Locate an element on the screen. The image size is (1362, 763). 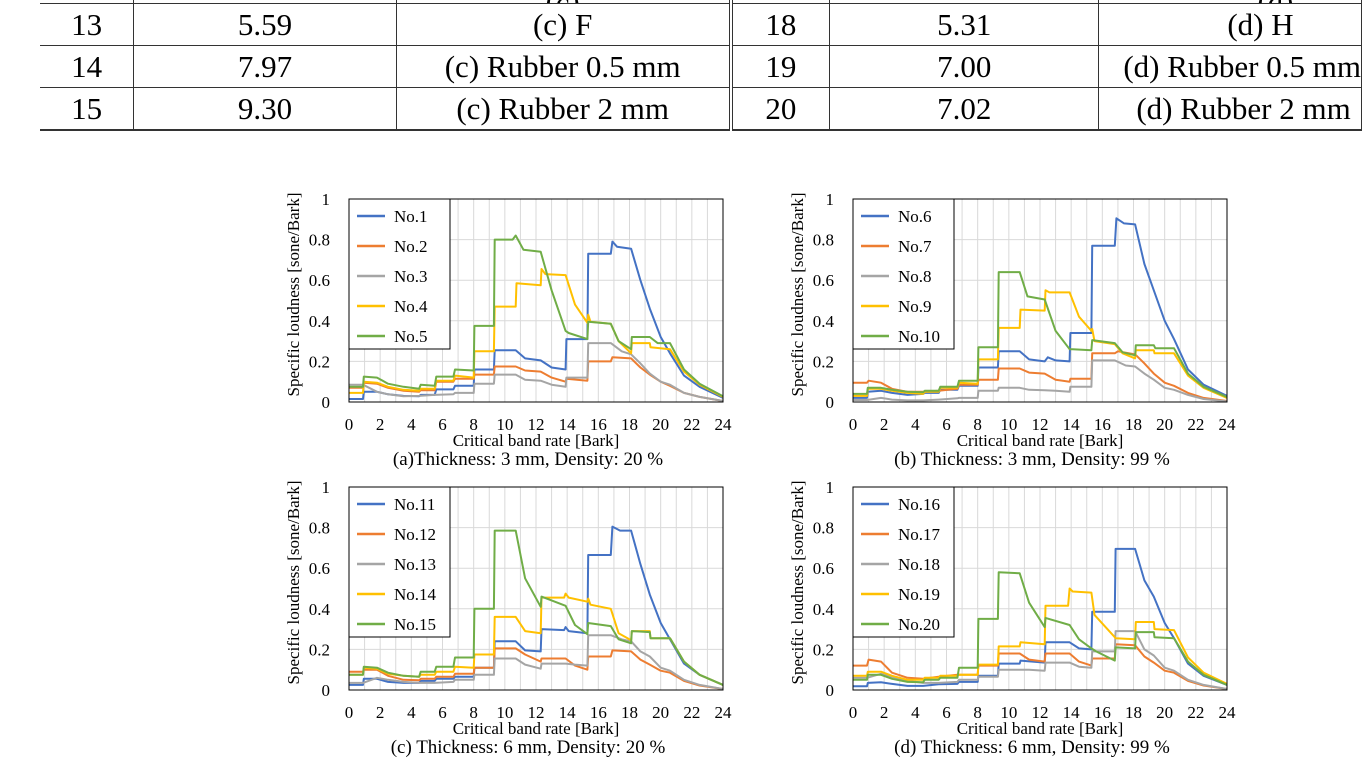
sample-no-left: 14 is located at coordinates (87, 66).